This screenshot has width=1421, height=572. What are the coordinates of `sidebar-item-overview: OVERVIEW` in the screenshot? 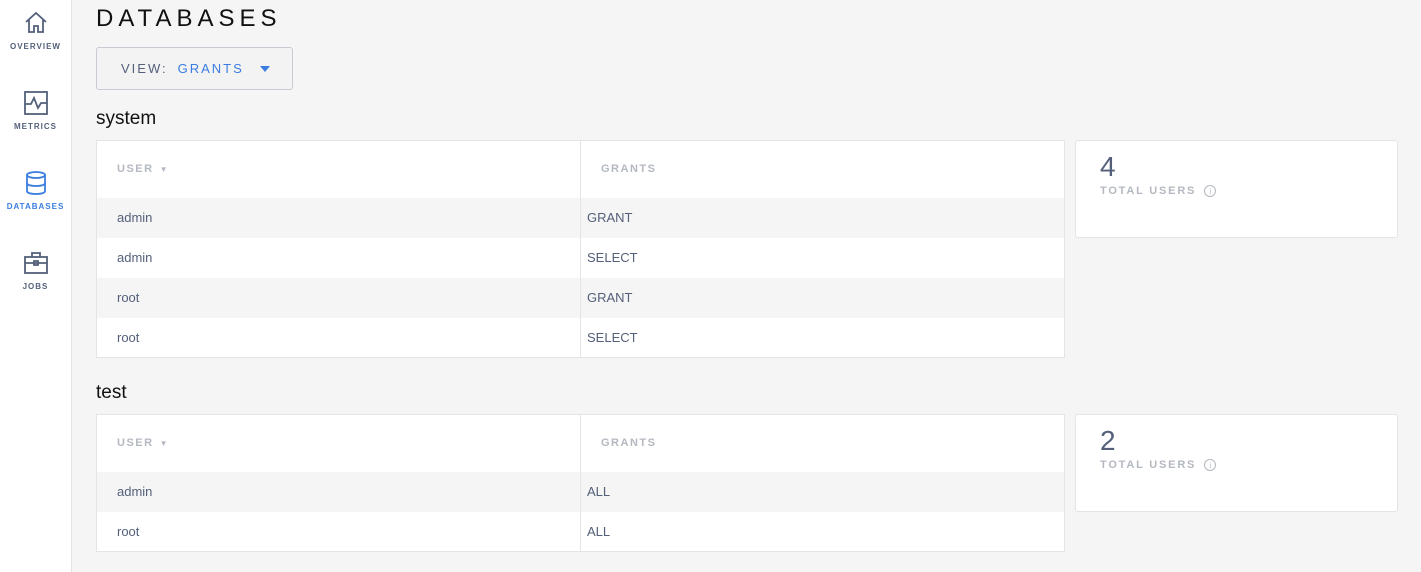 It's located at (35, 30).